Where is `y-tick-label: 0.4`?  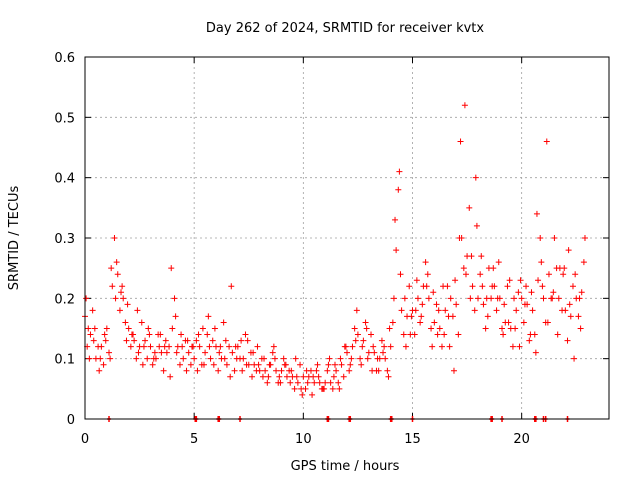
y-tick-label: 0.4 is located at coordinates (64, 179).